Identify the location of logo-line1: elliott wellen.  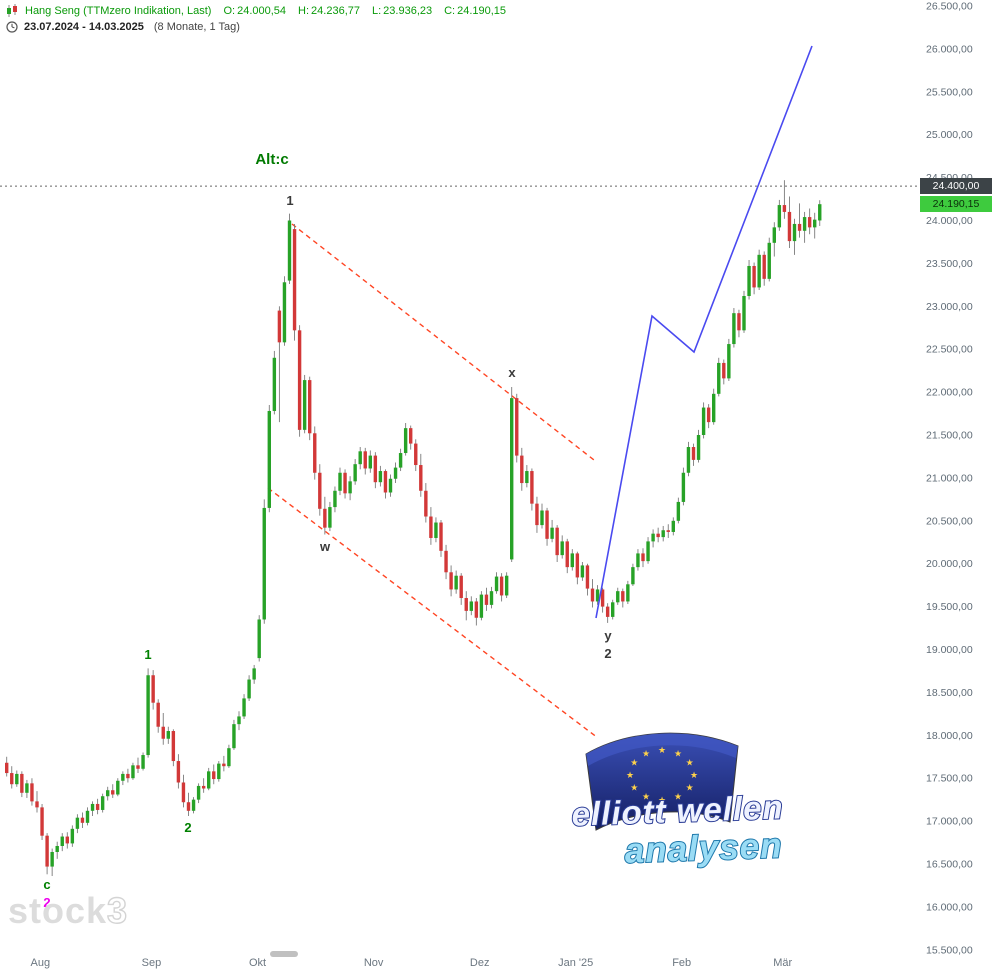
(677, 810).